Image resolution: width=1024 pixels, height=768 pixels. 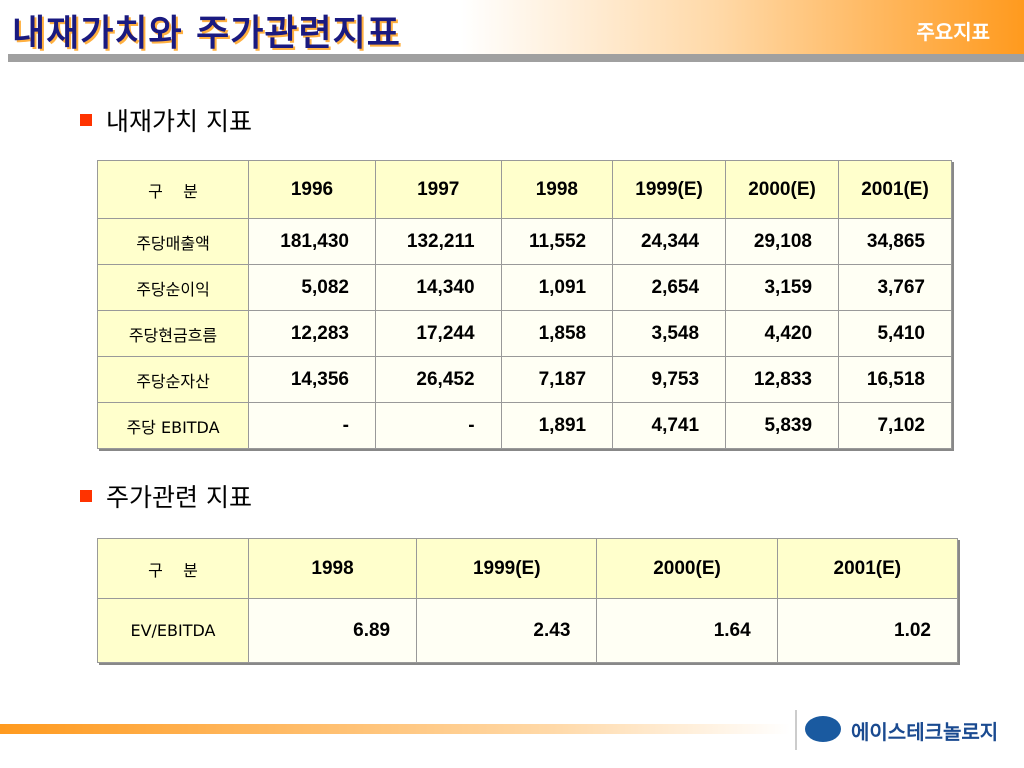 What do you see at coordinates (867, 630) in the screenshot?
I see `cell: 1.02` at bounding box center [867, 630].